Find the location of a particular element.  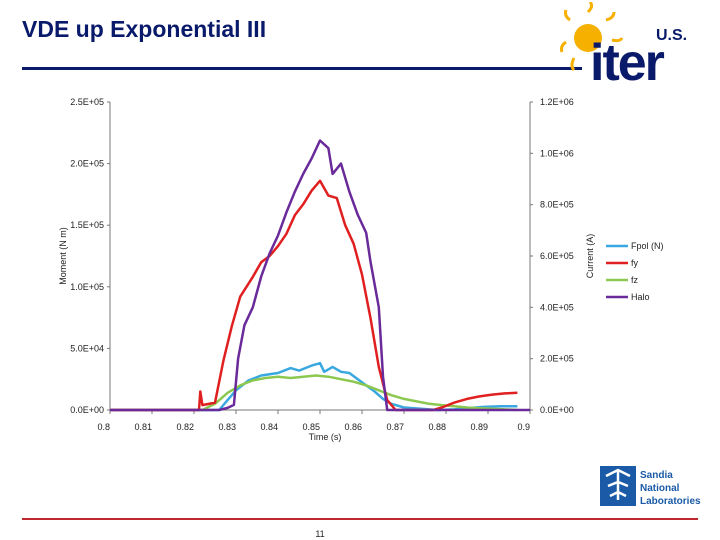

x-tick-label: 0.86 is located at coordinates (353, 427).